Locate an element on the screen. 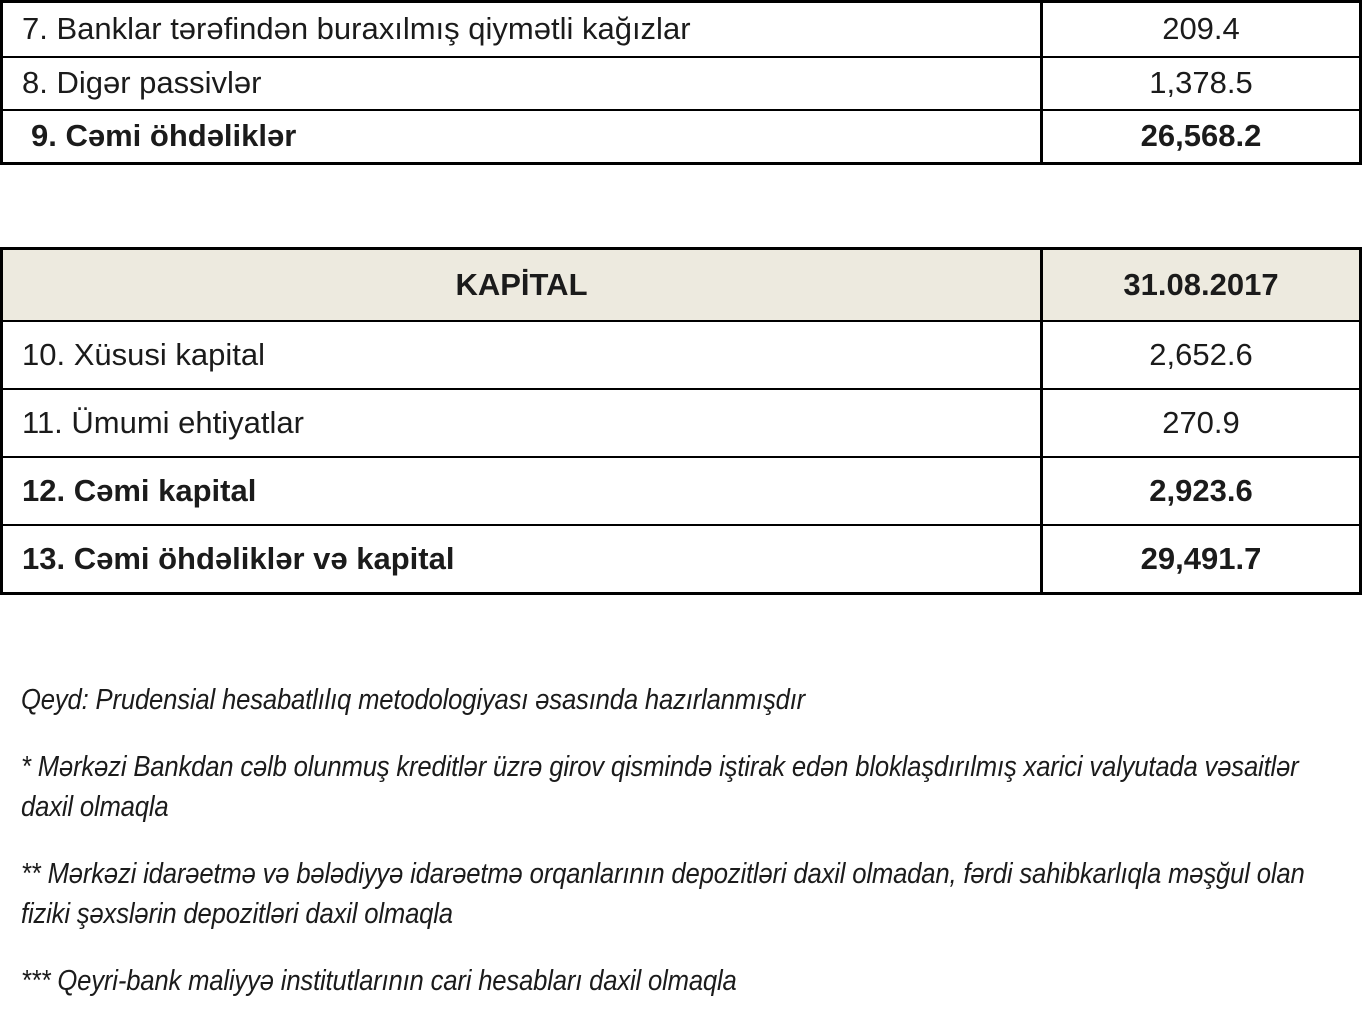  row-value: 26,568.2 is located at coordinates (1199, 136).